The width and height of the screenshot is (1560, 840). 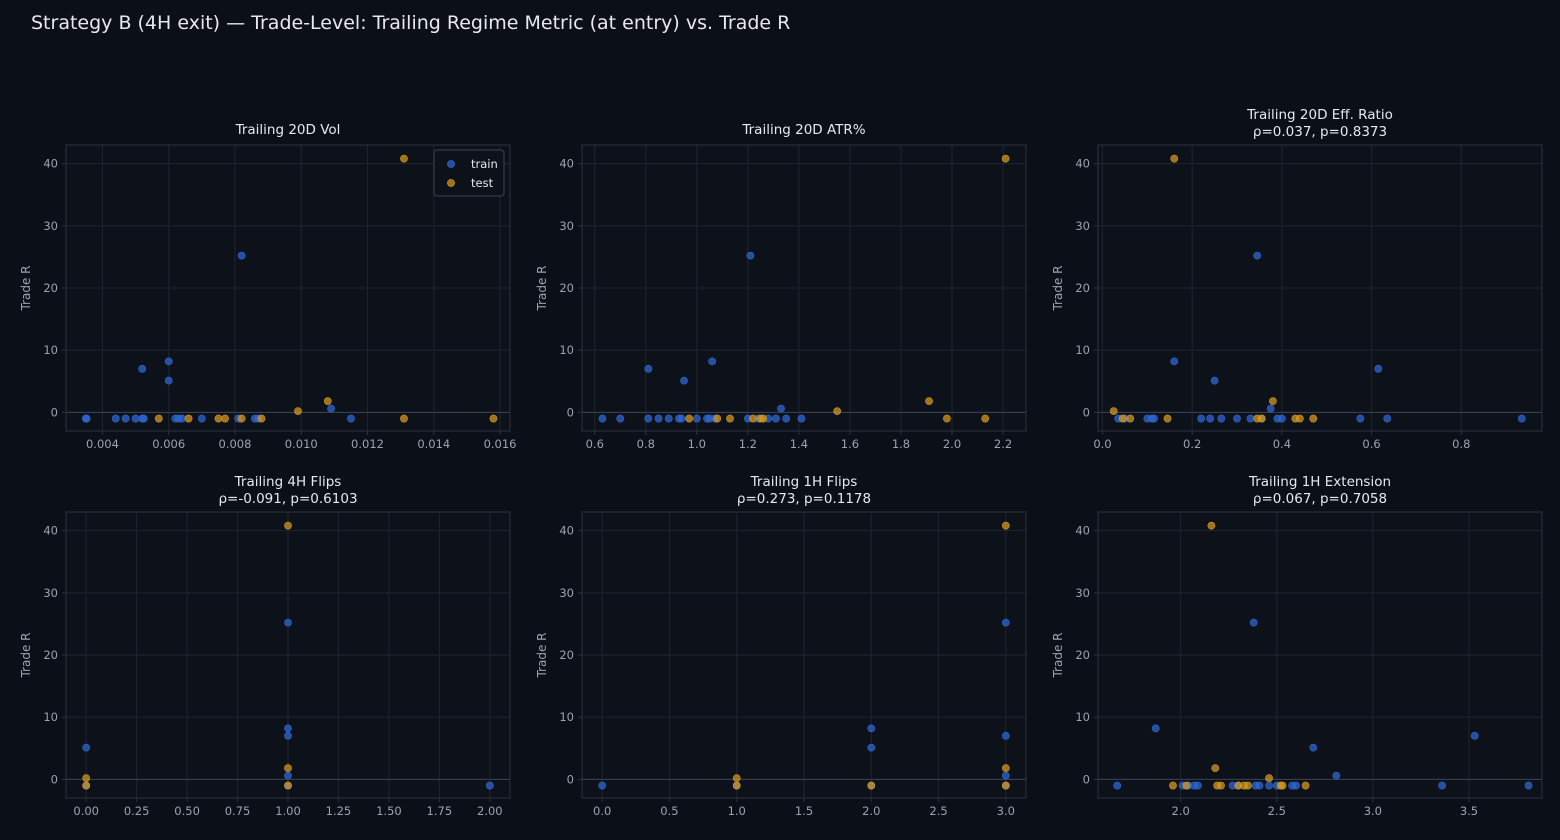 I want to click on chart-subtitle: ρ=-0.091, p=0.6103, so click(x=287, y=499).